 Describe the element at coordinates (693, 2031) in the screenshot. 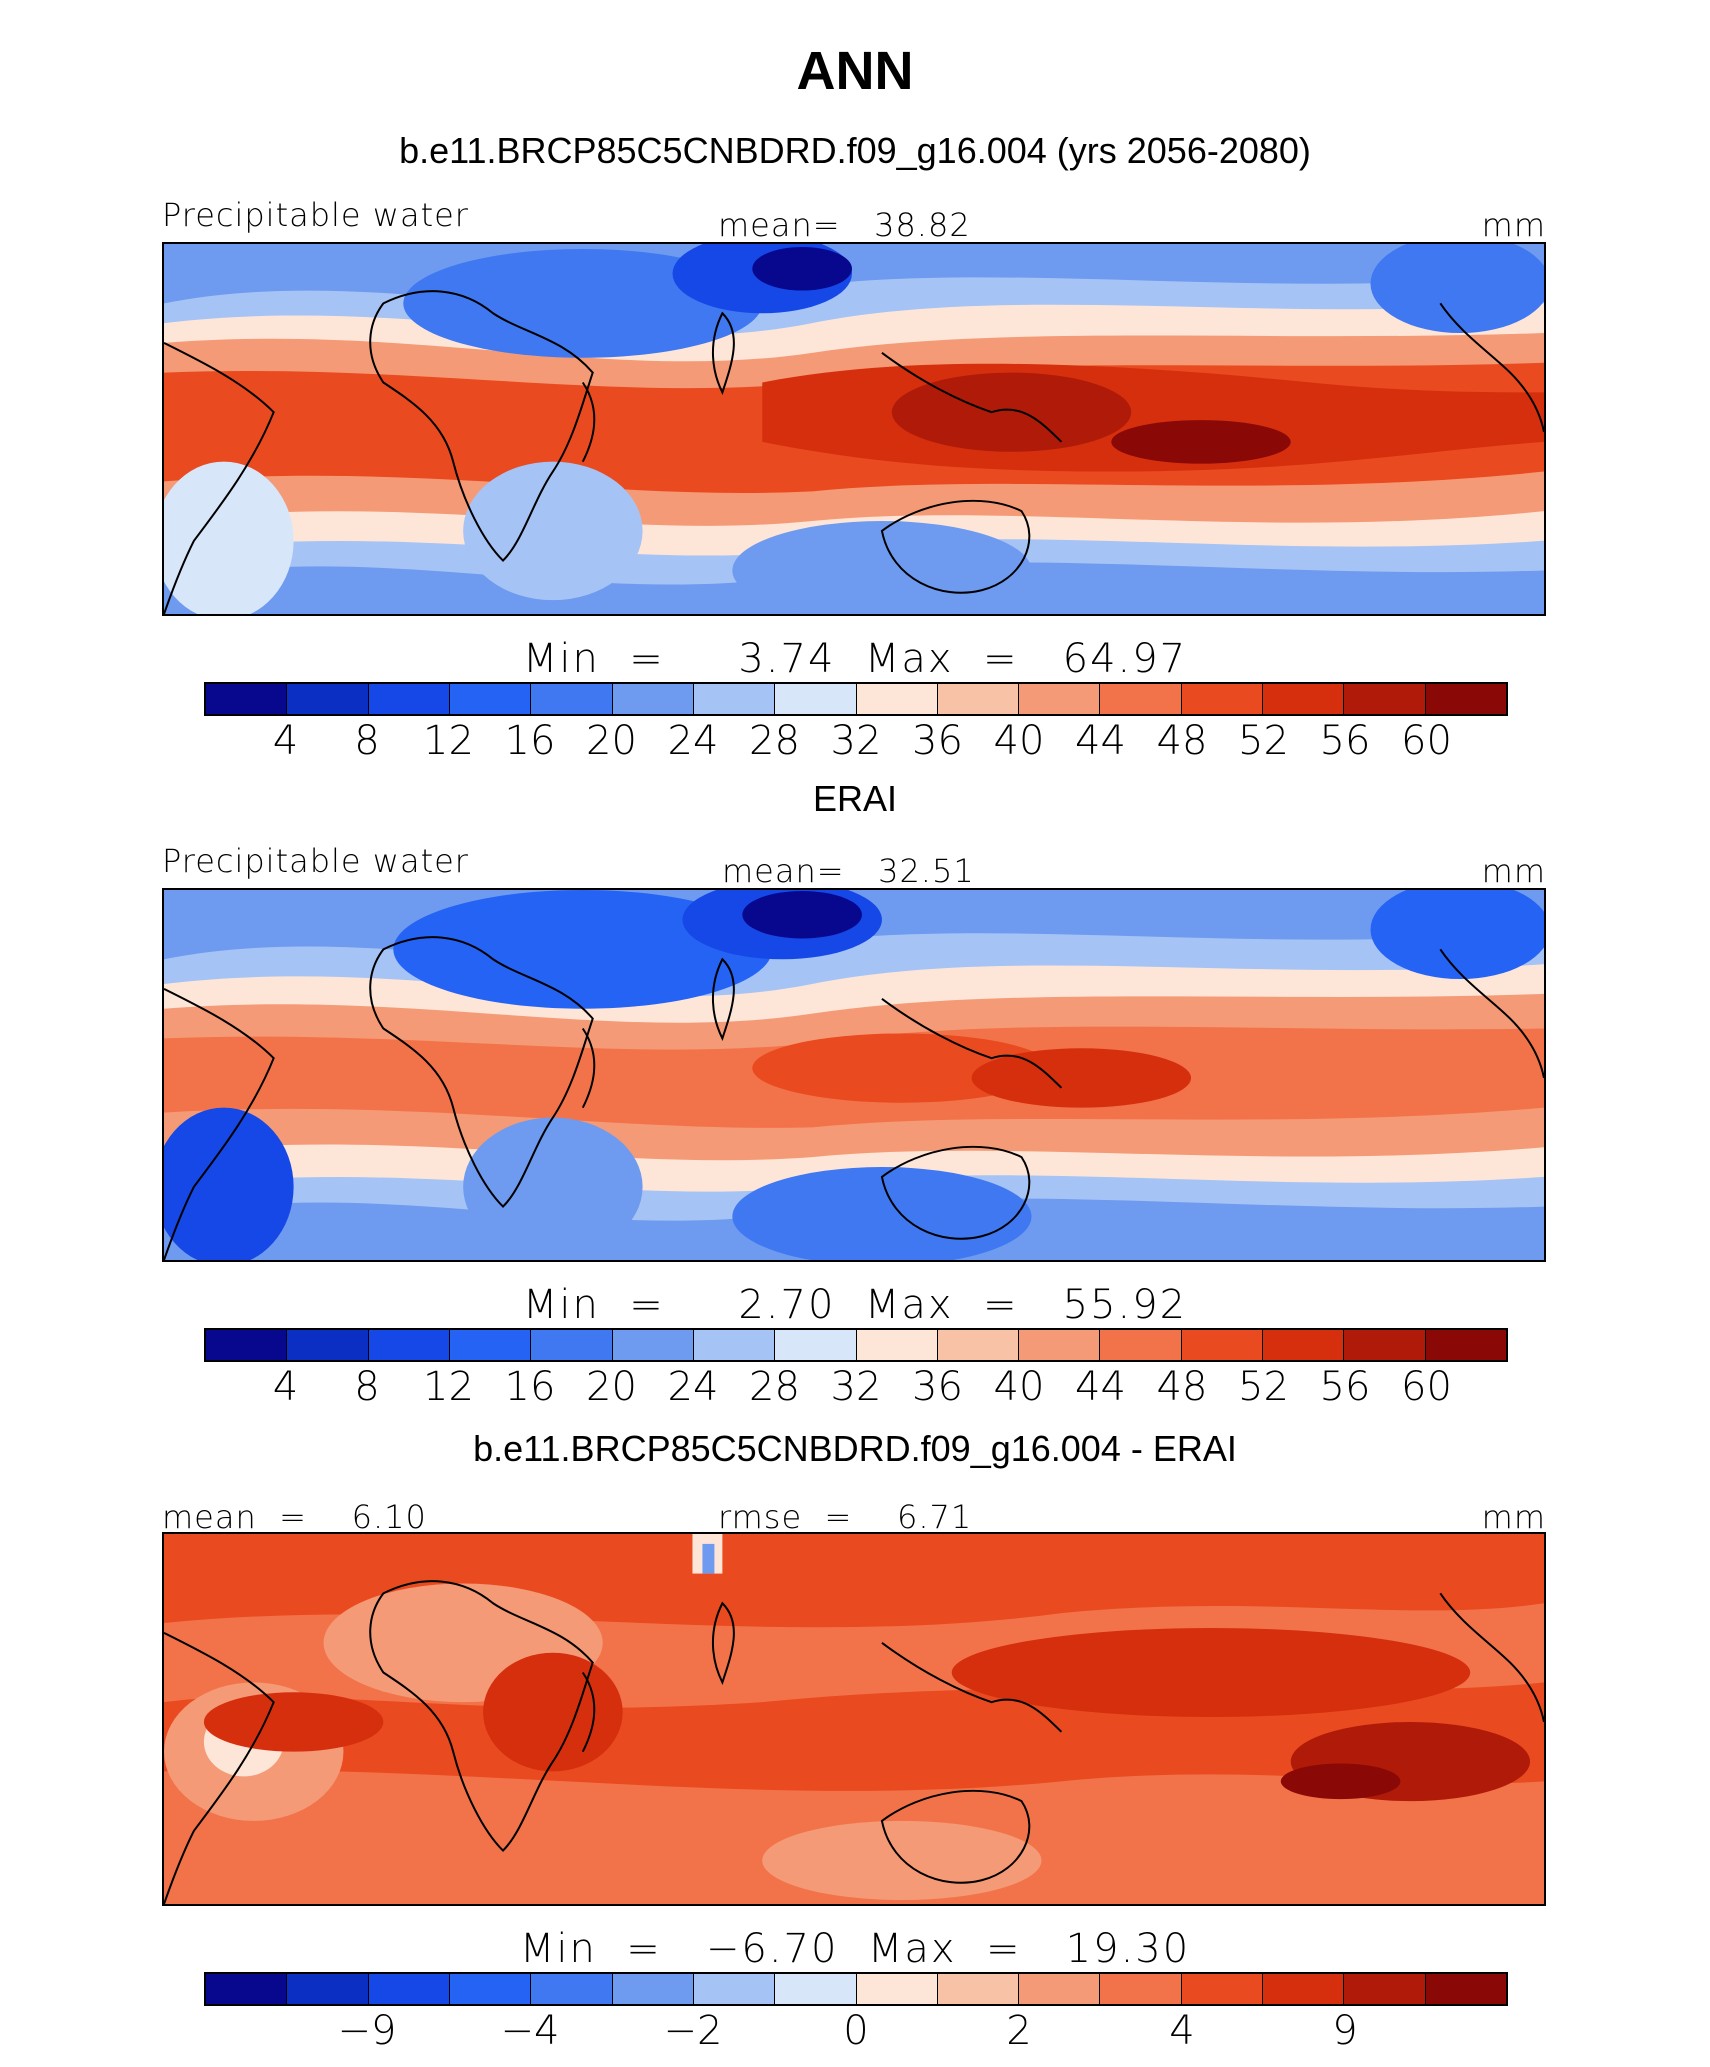

I see `colorbar-tick-label: −2` at that location.